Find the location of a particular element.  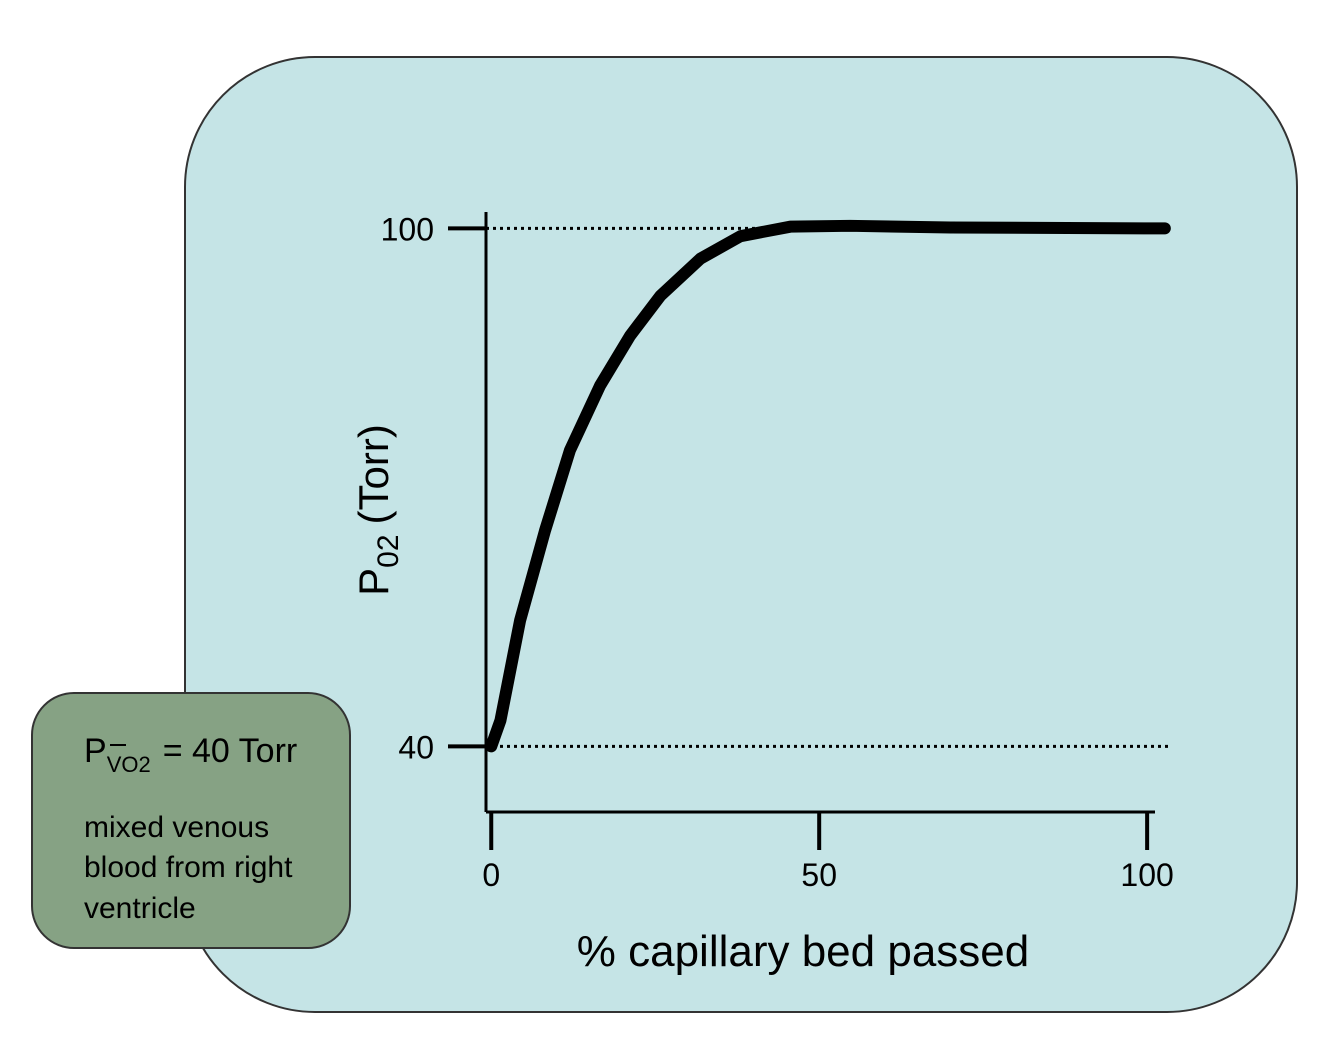

annotation-text: = 40 Torr is located at coordinates (230, 751).